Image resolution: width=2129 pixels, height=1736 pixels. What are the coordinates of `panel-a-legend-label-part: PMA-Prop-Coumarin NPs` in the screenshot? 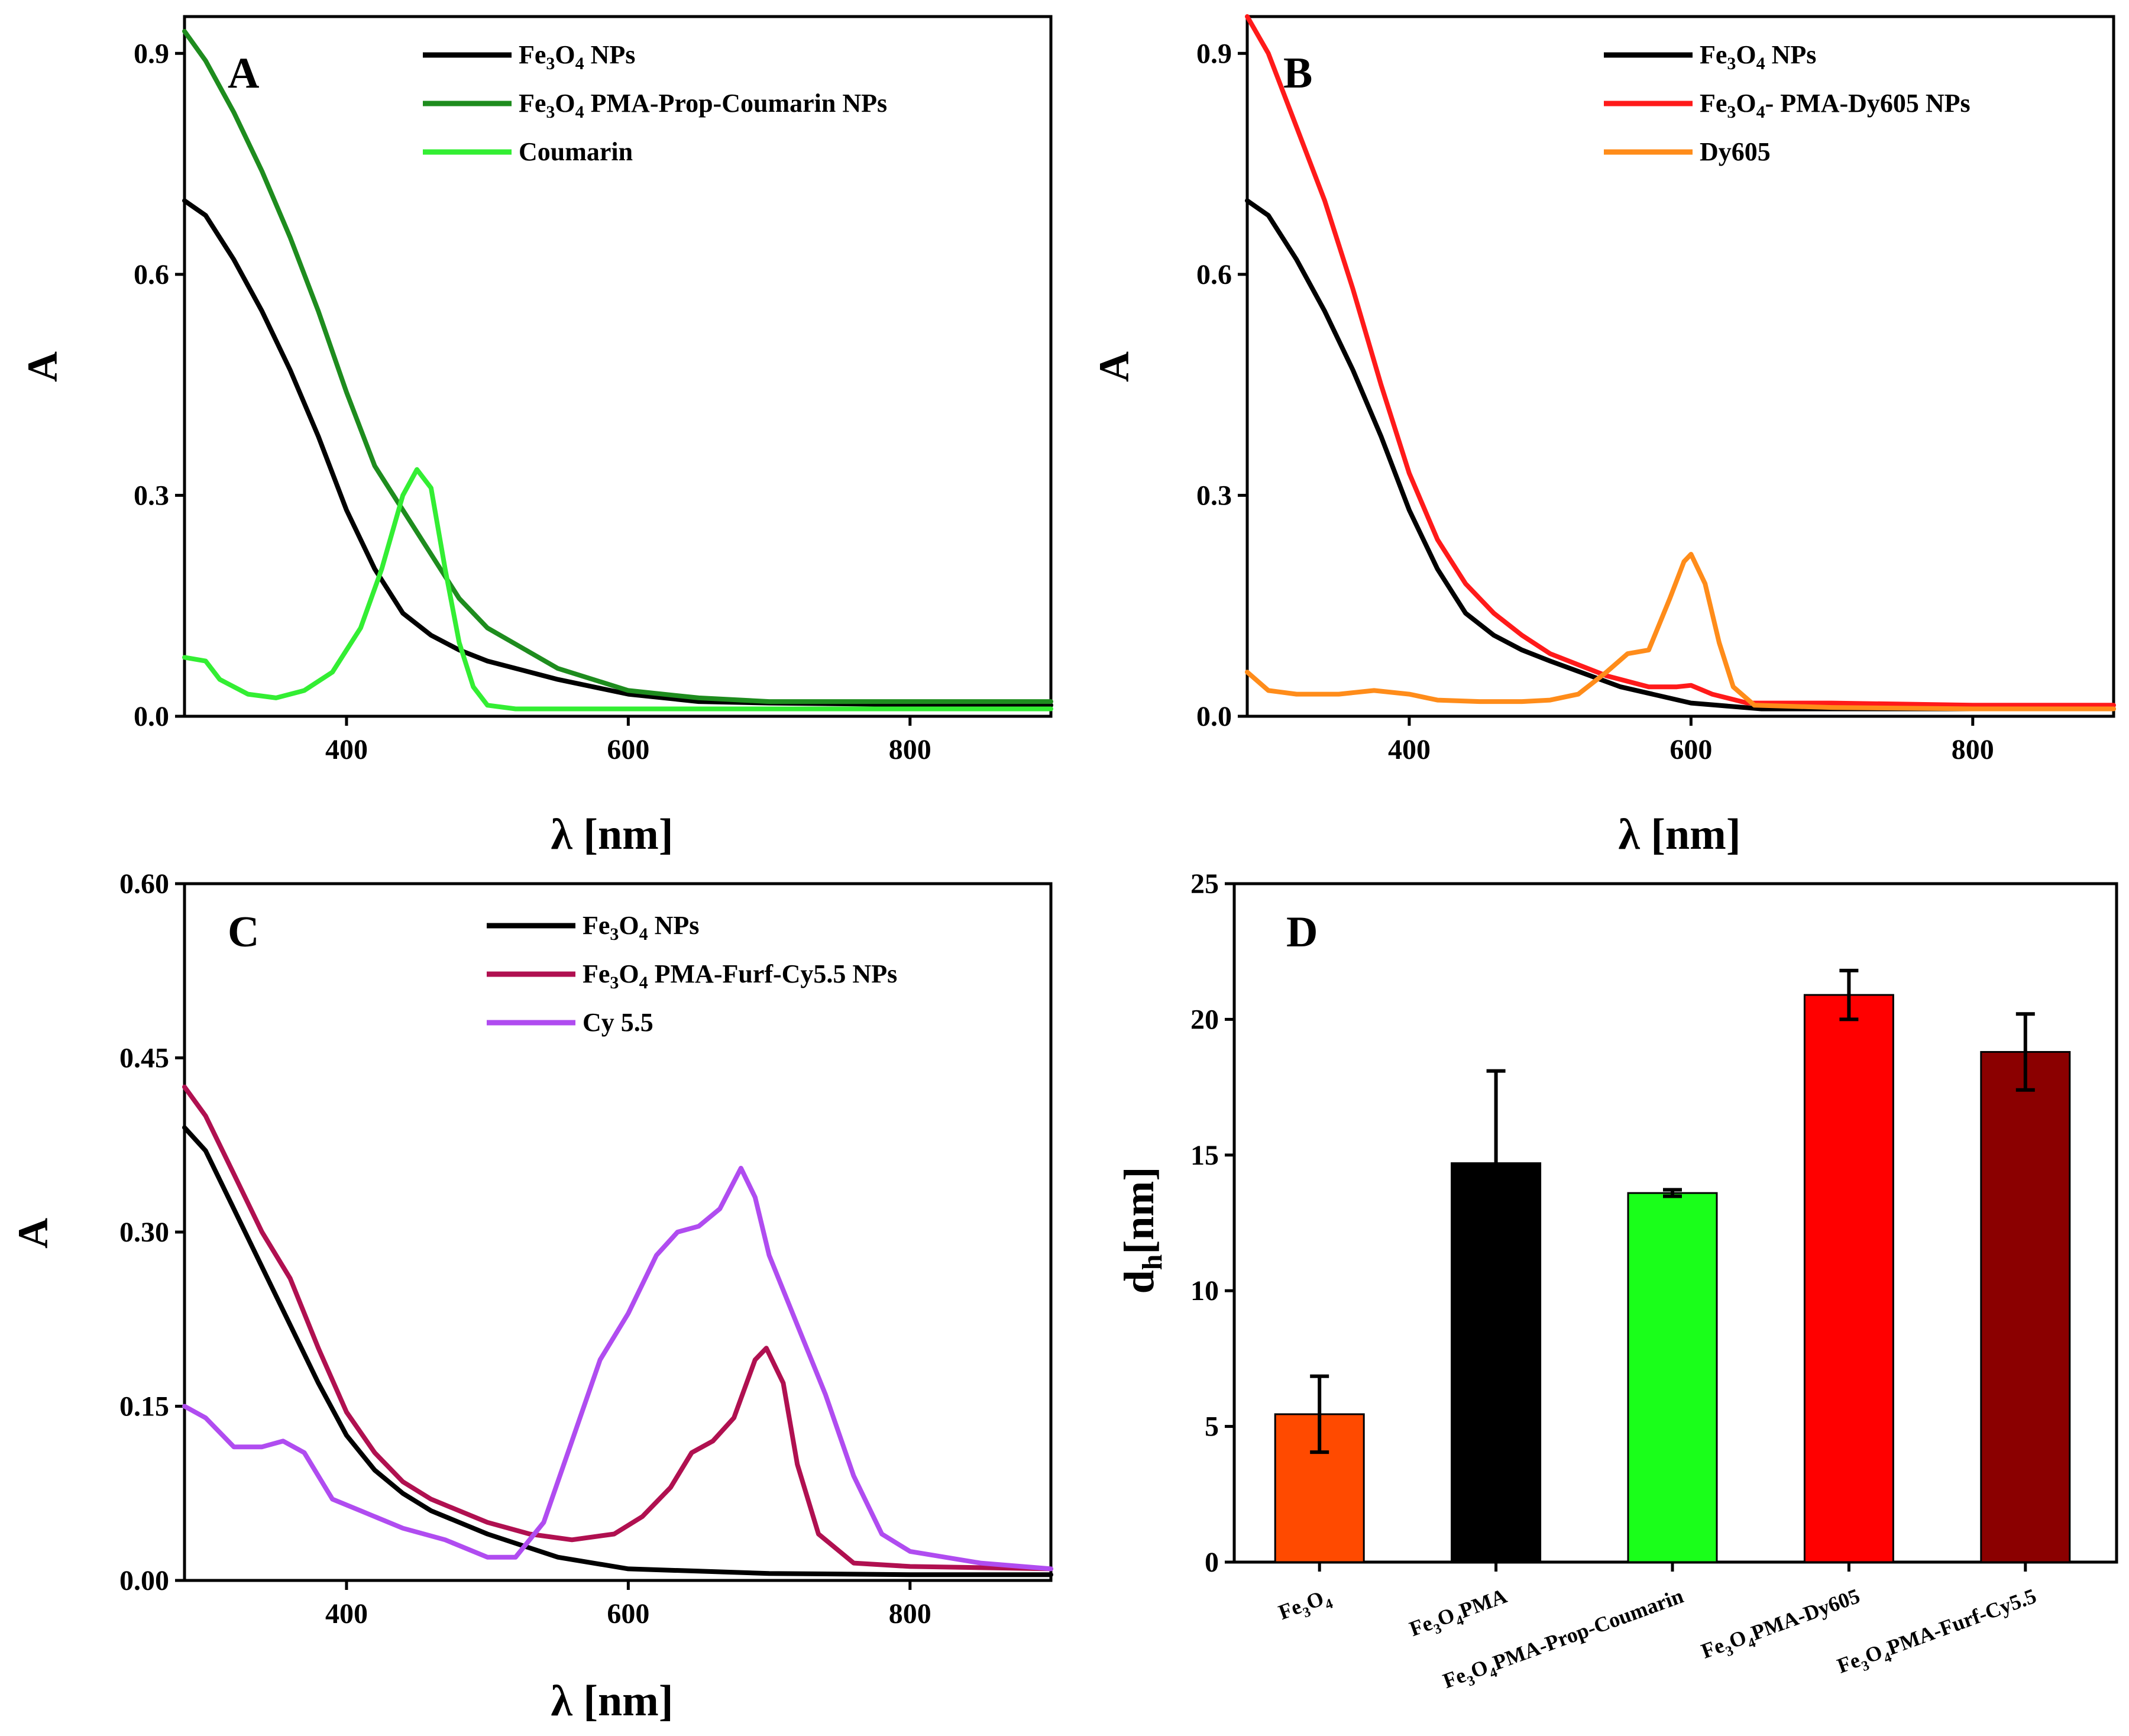 It's located at (735, 103).